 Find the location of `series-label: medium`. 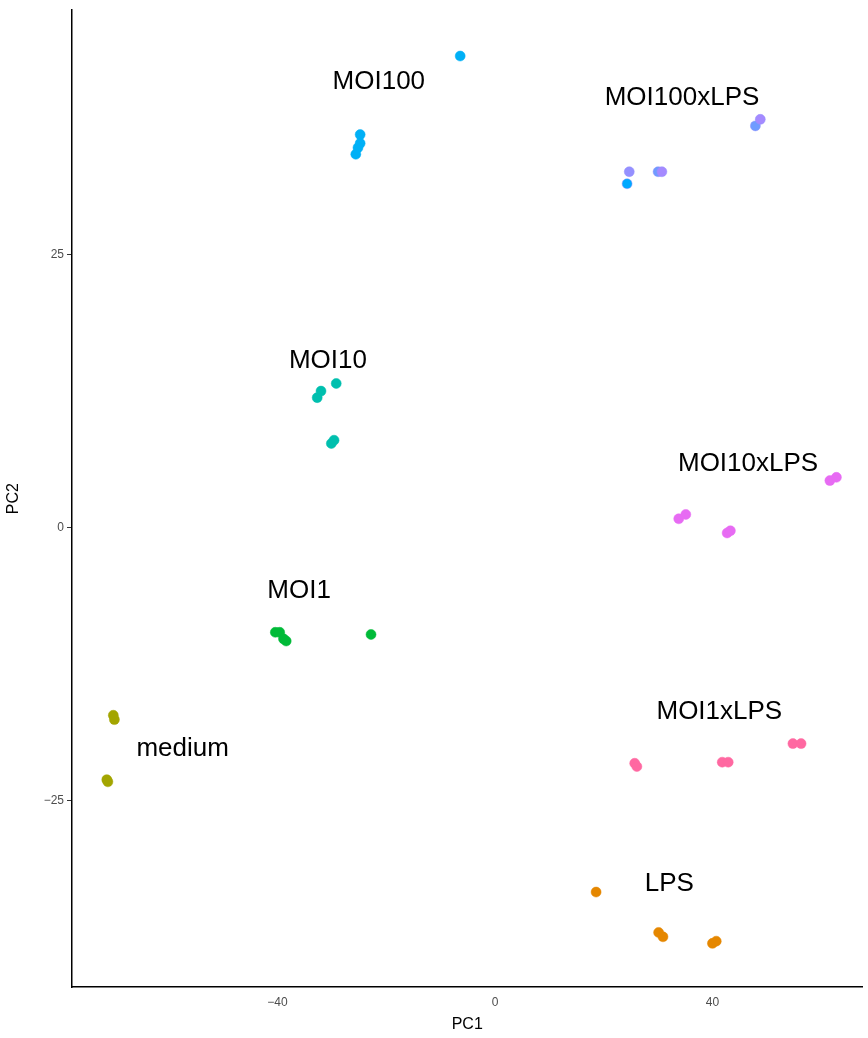

series-label: medium is located at coordinates (182, 747).